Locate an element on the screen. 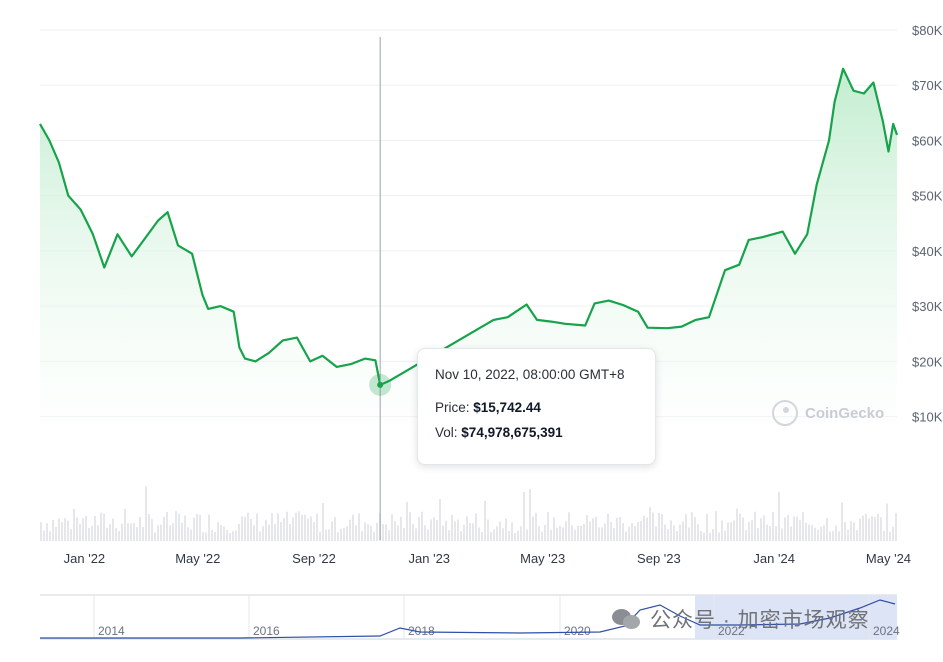 The width and height of the screenshot is (943, 662). tooltip-price-label: Price: is located at coordinates (452, 407).